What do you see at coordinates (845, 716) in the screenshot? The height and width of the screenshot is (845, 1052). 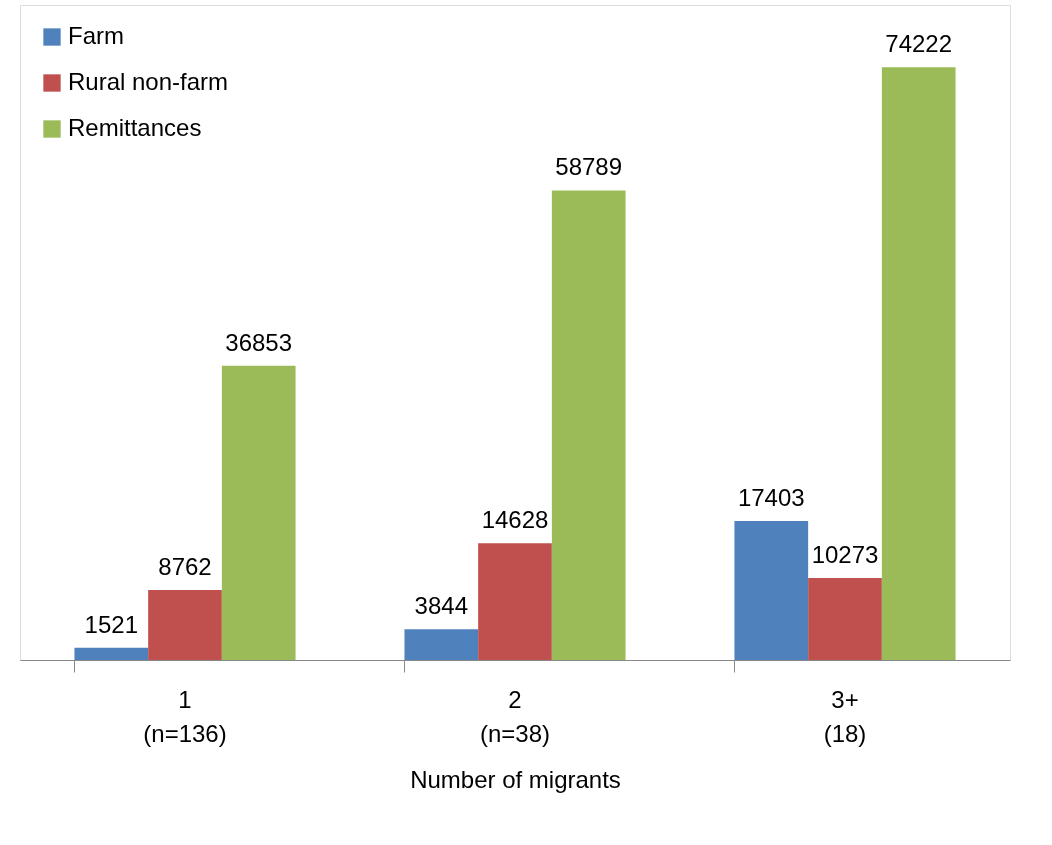 I see `x-tick-label: 3+ (18)` at bounding box center [845, 716].